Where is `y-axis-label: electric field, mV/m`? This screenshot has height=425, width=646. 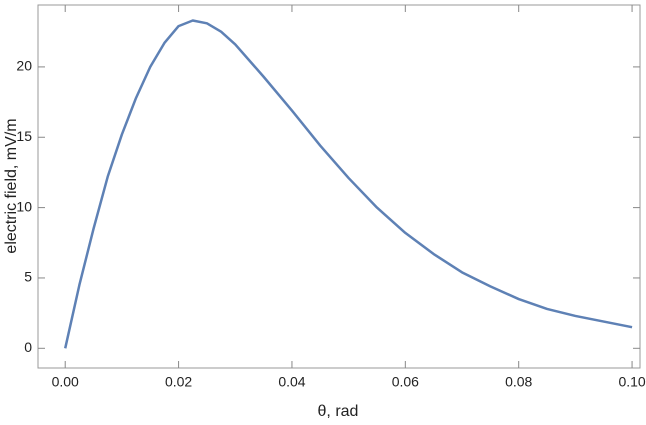
y-axis-label: electric field, mV/m is located at coordinates (11, 185).